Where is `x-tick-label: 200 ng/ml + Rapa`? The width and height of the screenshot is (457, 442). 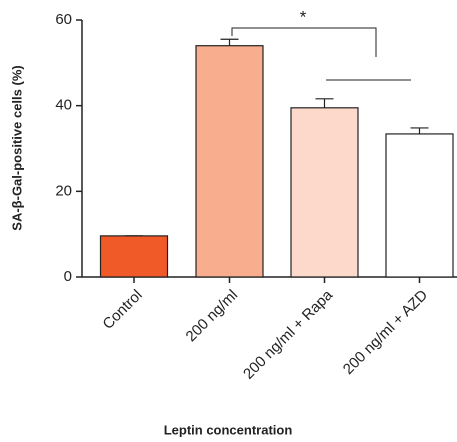 x-tick-label: 200 ng/ml + Rapa is located at coordinates (288, 334).